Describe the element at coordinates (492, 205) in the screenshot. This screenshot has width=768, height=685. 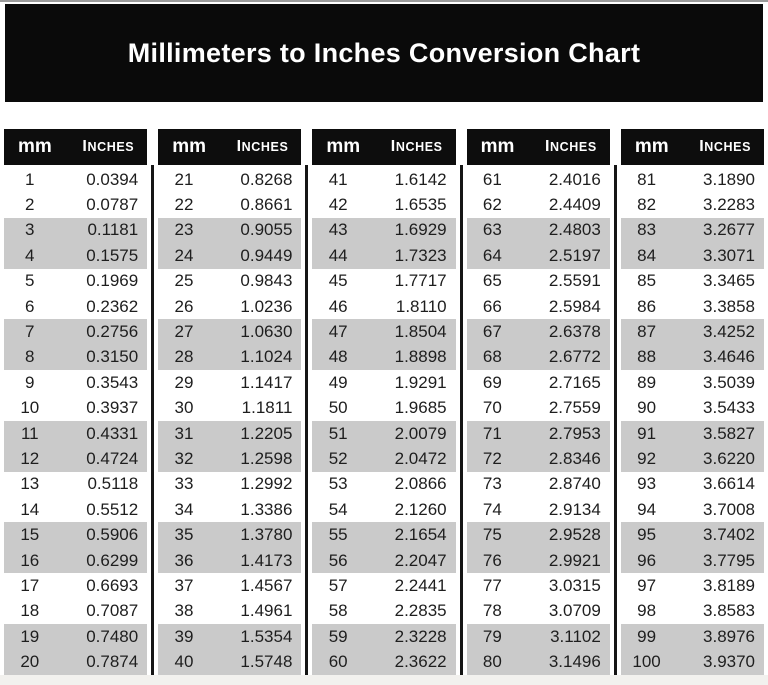
I see `mm-value: 62` at that location.